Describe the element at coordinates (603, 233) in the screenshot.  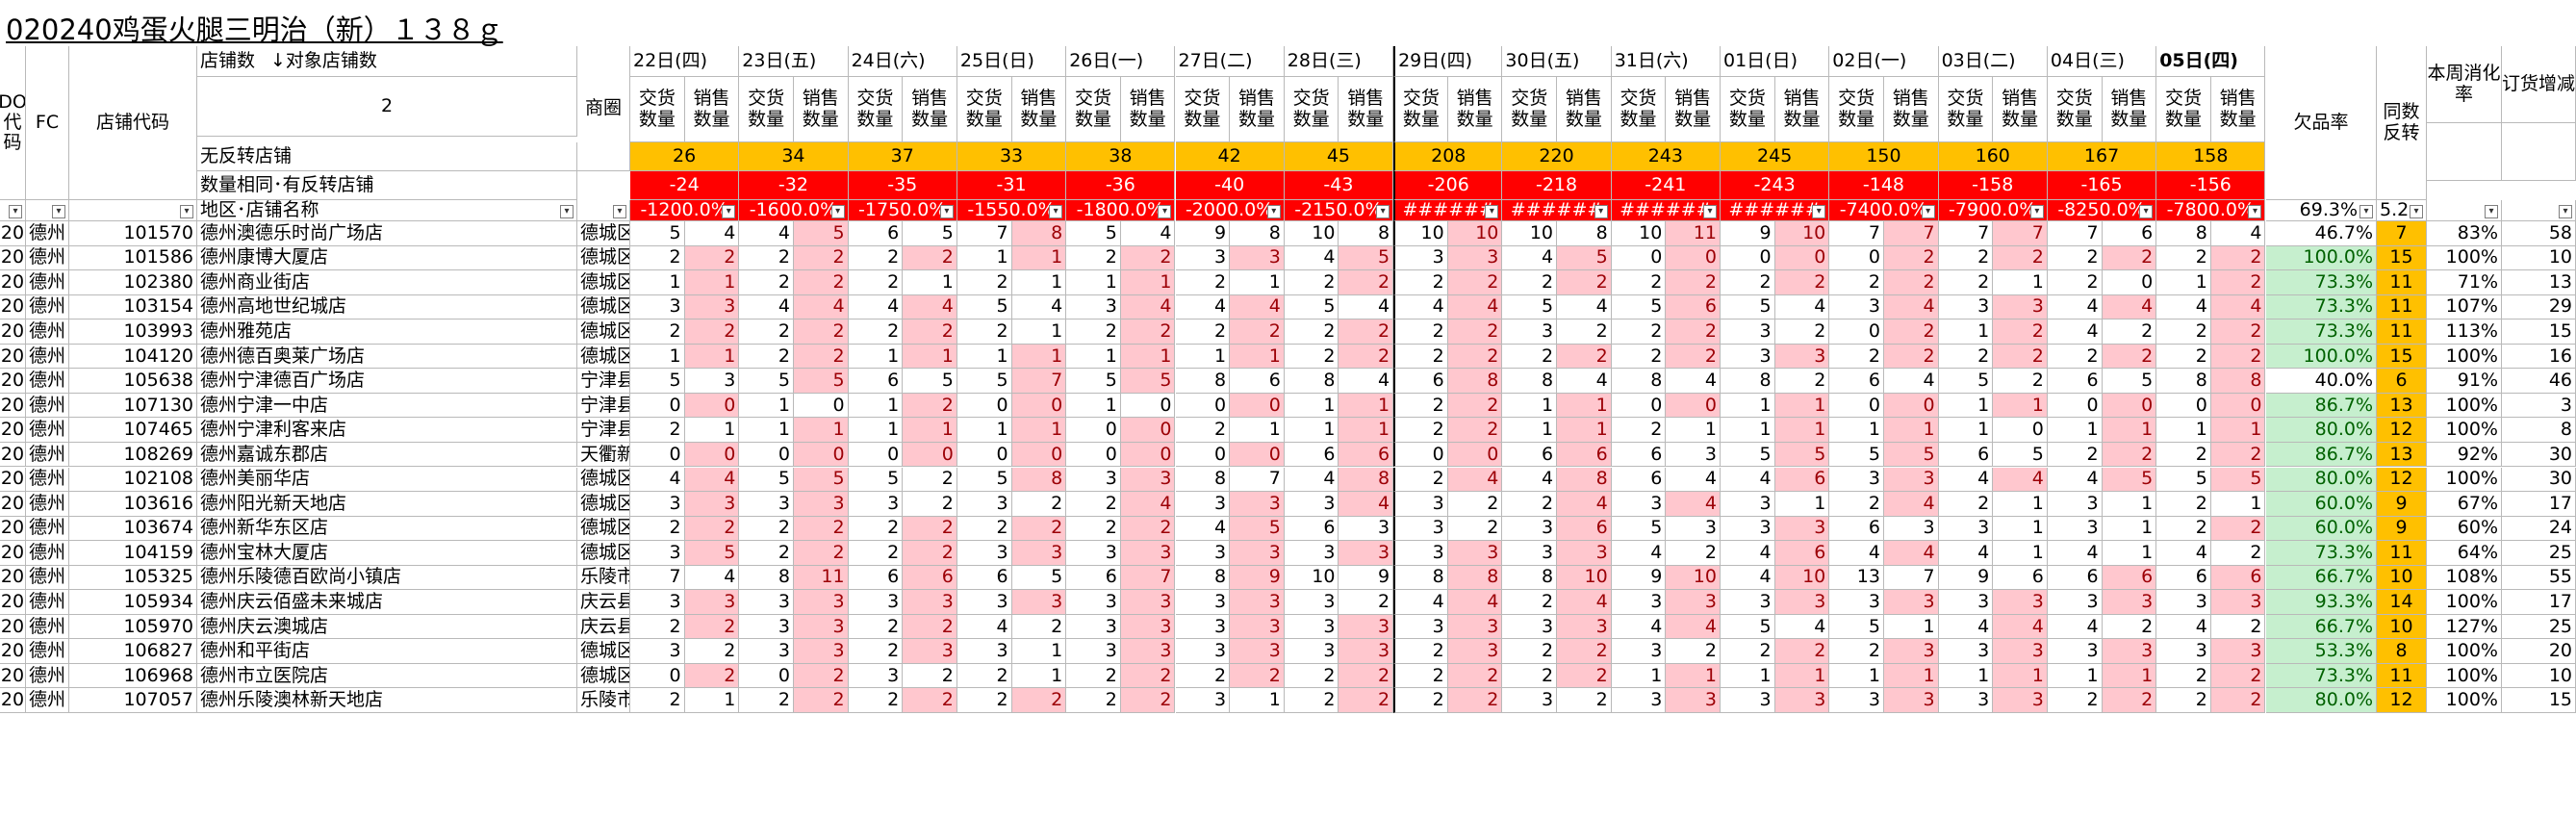
I see `circle-cell: 德城区` at that location.